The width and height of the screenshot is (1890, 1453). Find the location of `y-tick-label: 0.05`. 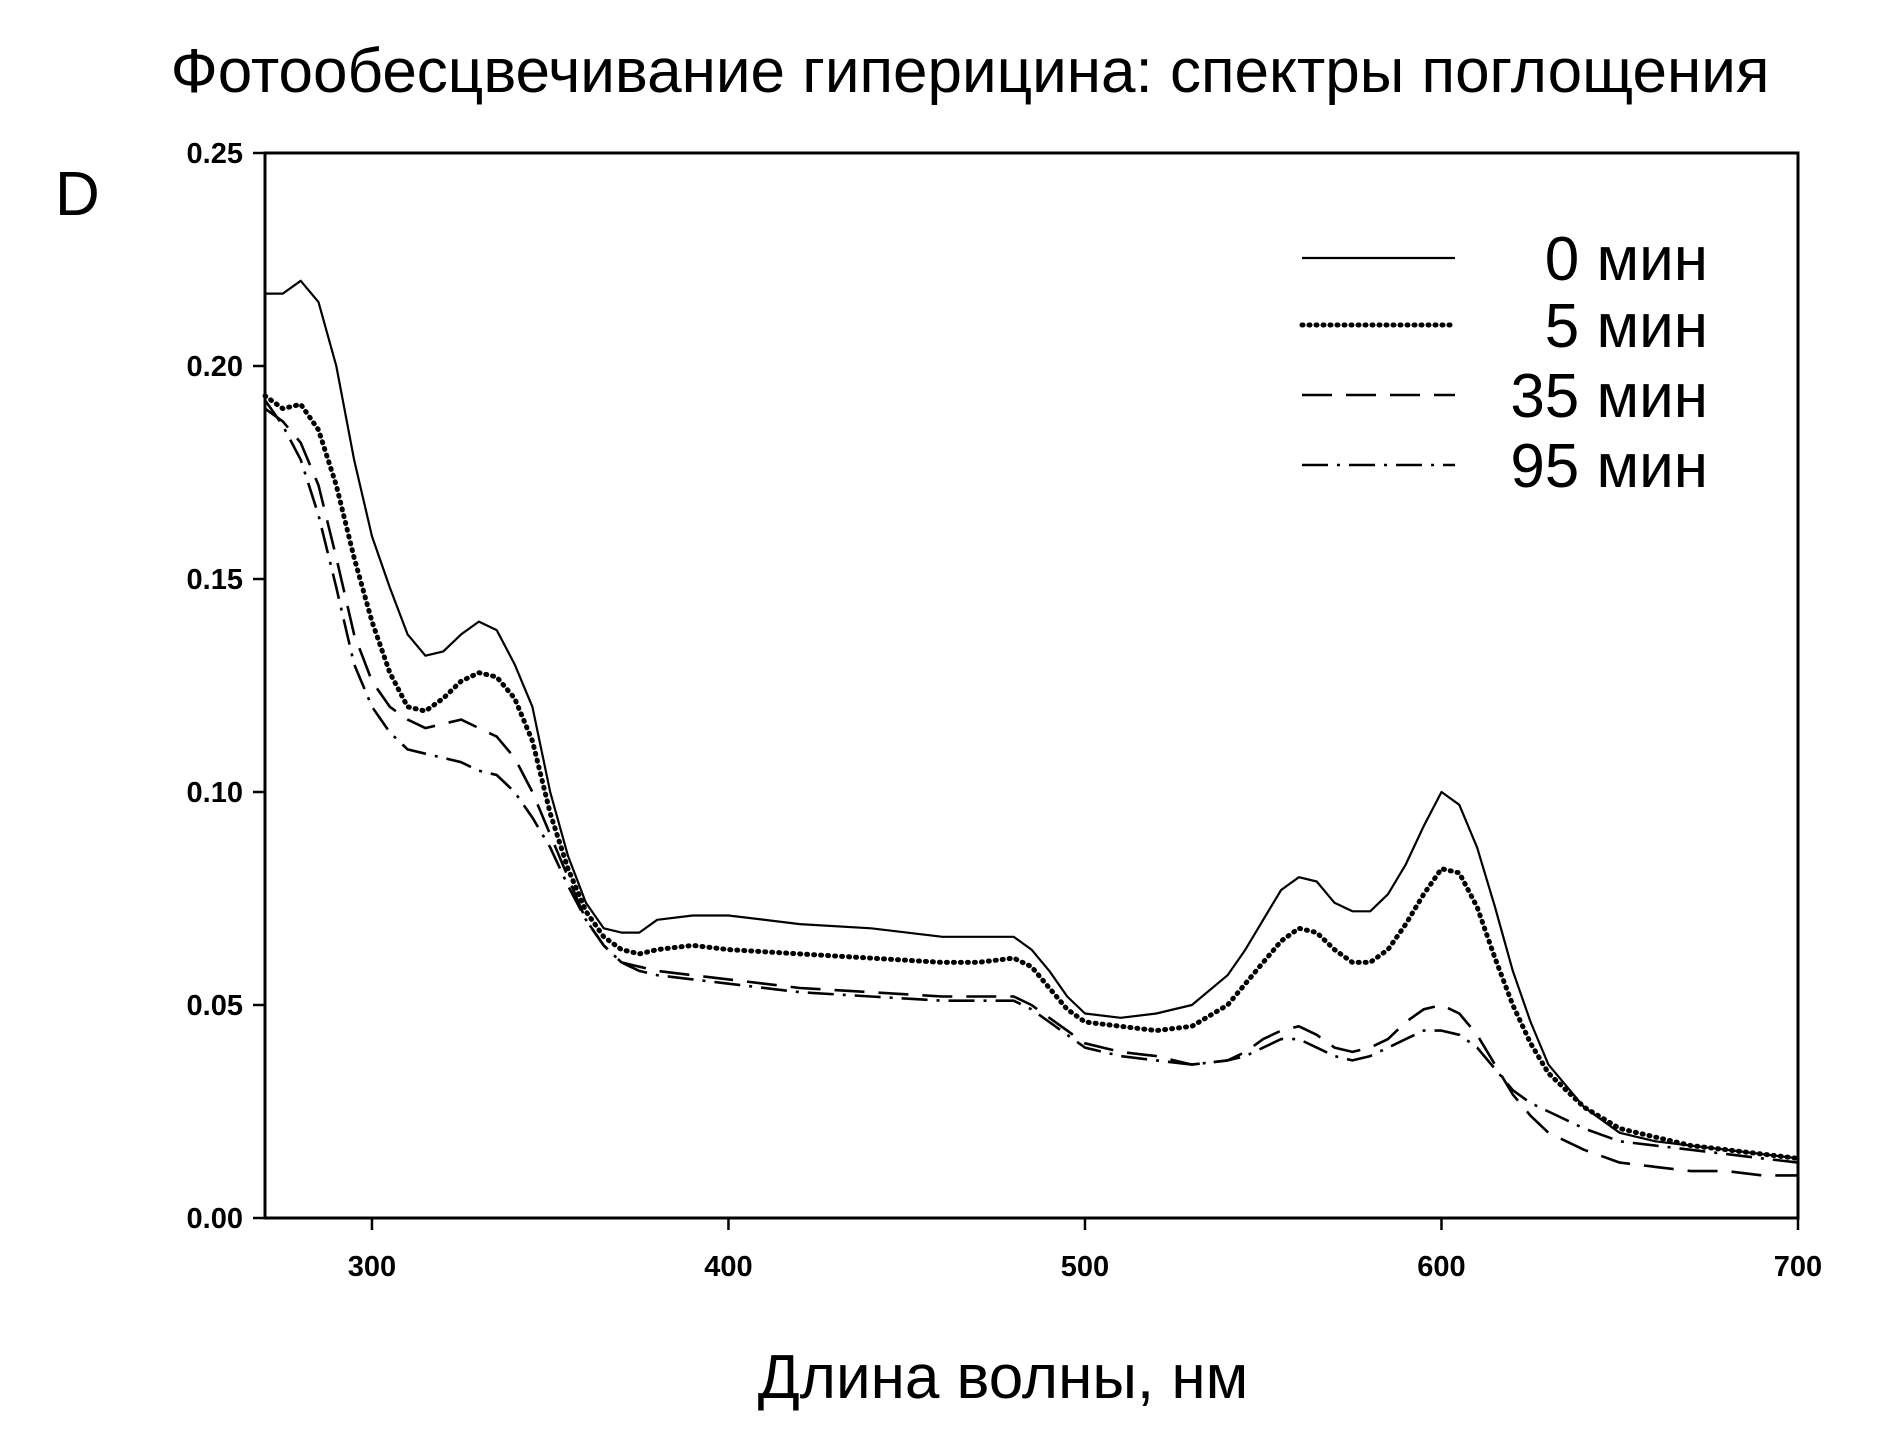

y-tick-label: 0.05 is located at coordinates (215, 1006).